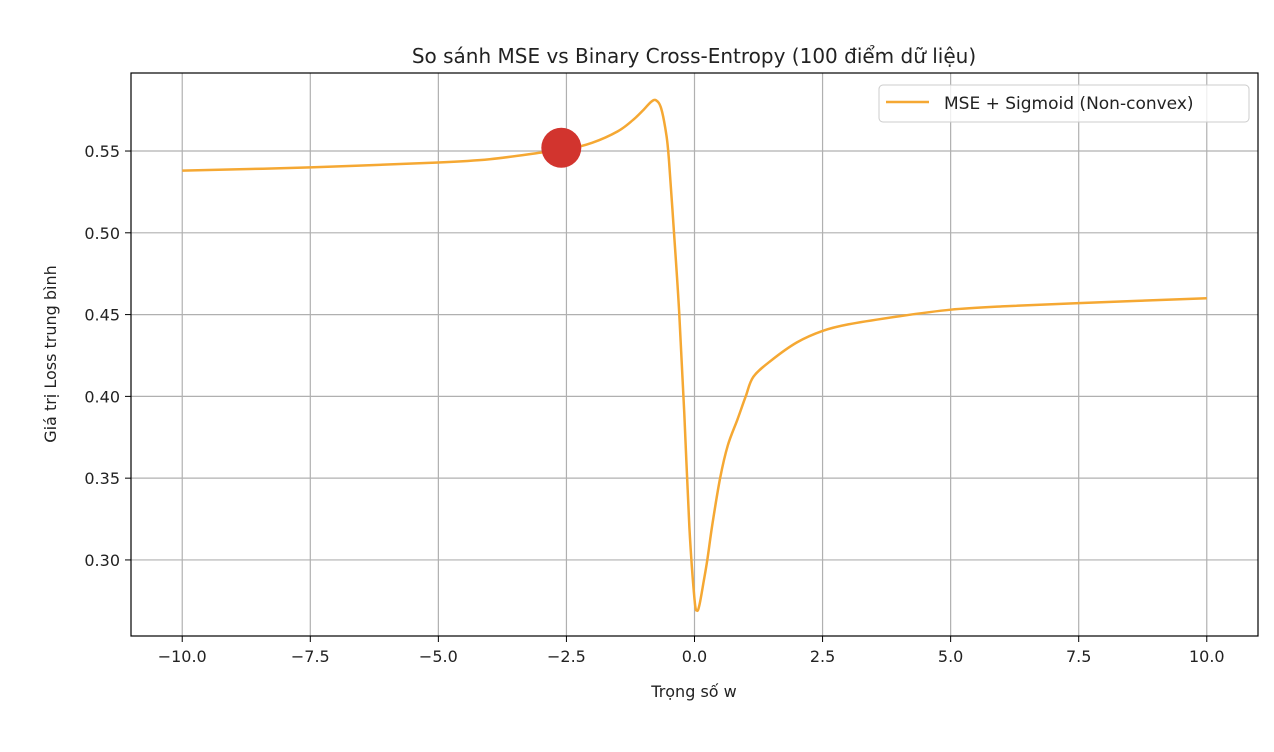 The image size is (1274, 752). I want to click on y-tick-label: 0.30, so click(102, 560).